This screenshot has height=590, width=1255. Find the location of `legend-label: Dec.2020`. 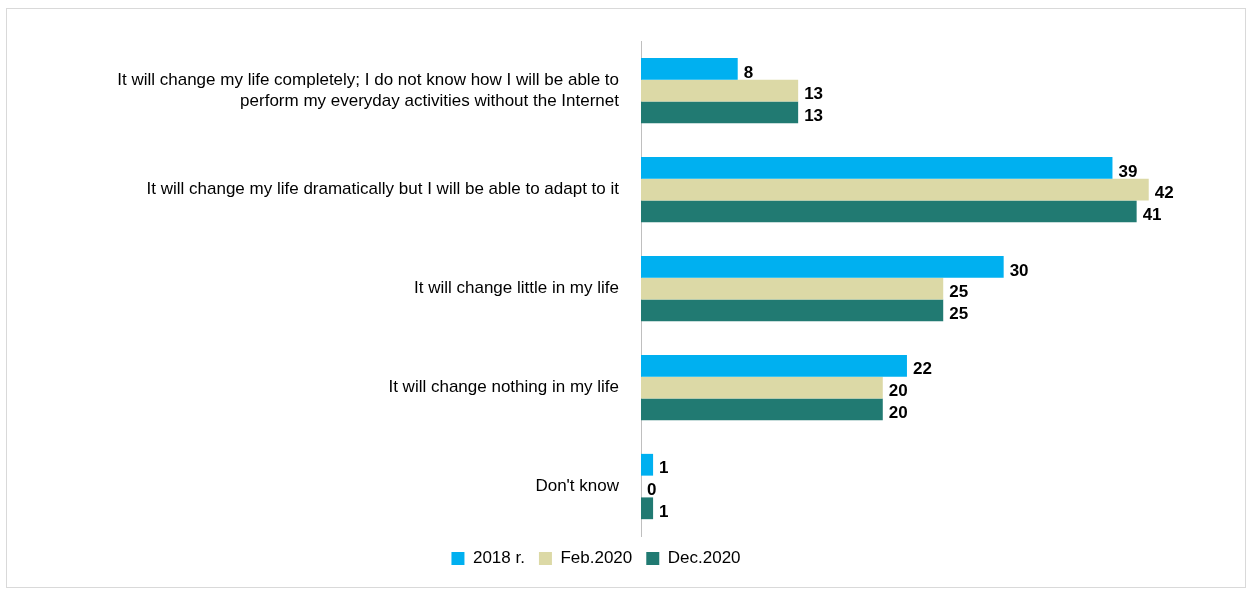

legend-label: Dec.2020 is located at coordinates (704, 558).